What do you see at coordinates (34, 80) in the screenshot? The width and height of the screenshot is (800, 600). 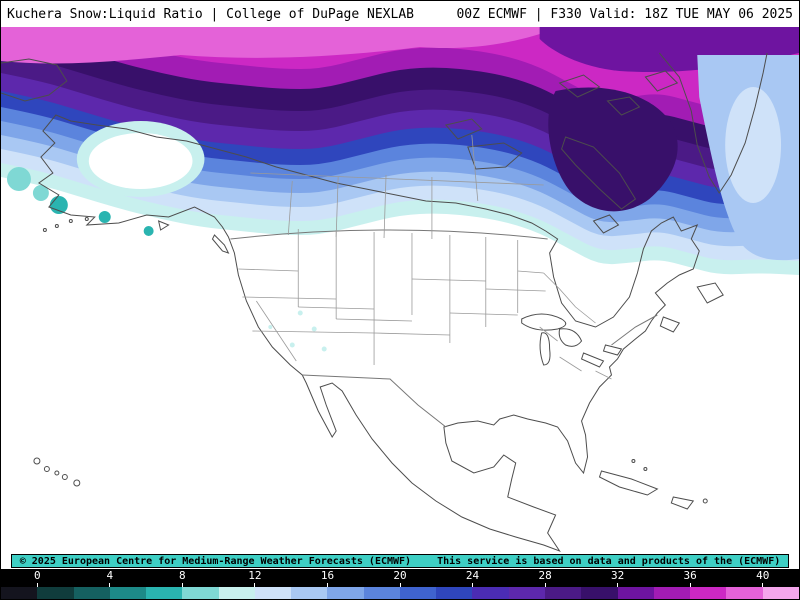 I see `chukotka-coast` at bounding box center [34, 80].